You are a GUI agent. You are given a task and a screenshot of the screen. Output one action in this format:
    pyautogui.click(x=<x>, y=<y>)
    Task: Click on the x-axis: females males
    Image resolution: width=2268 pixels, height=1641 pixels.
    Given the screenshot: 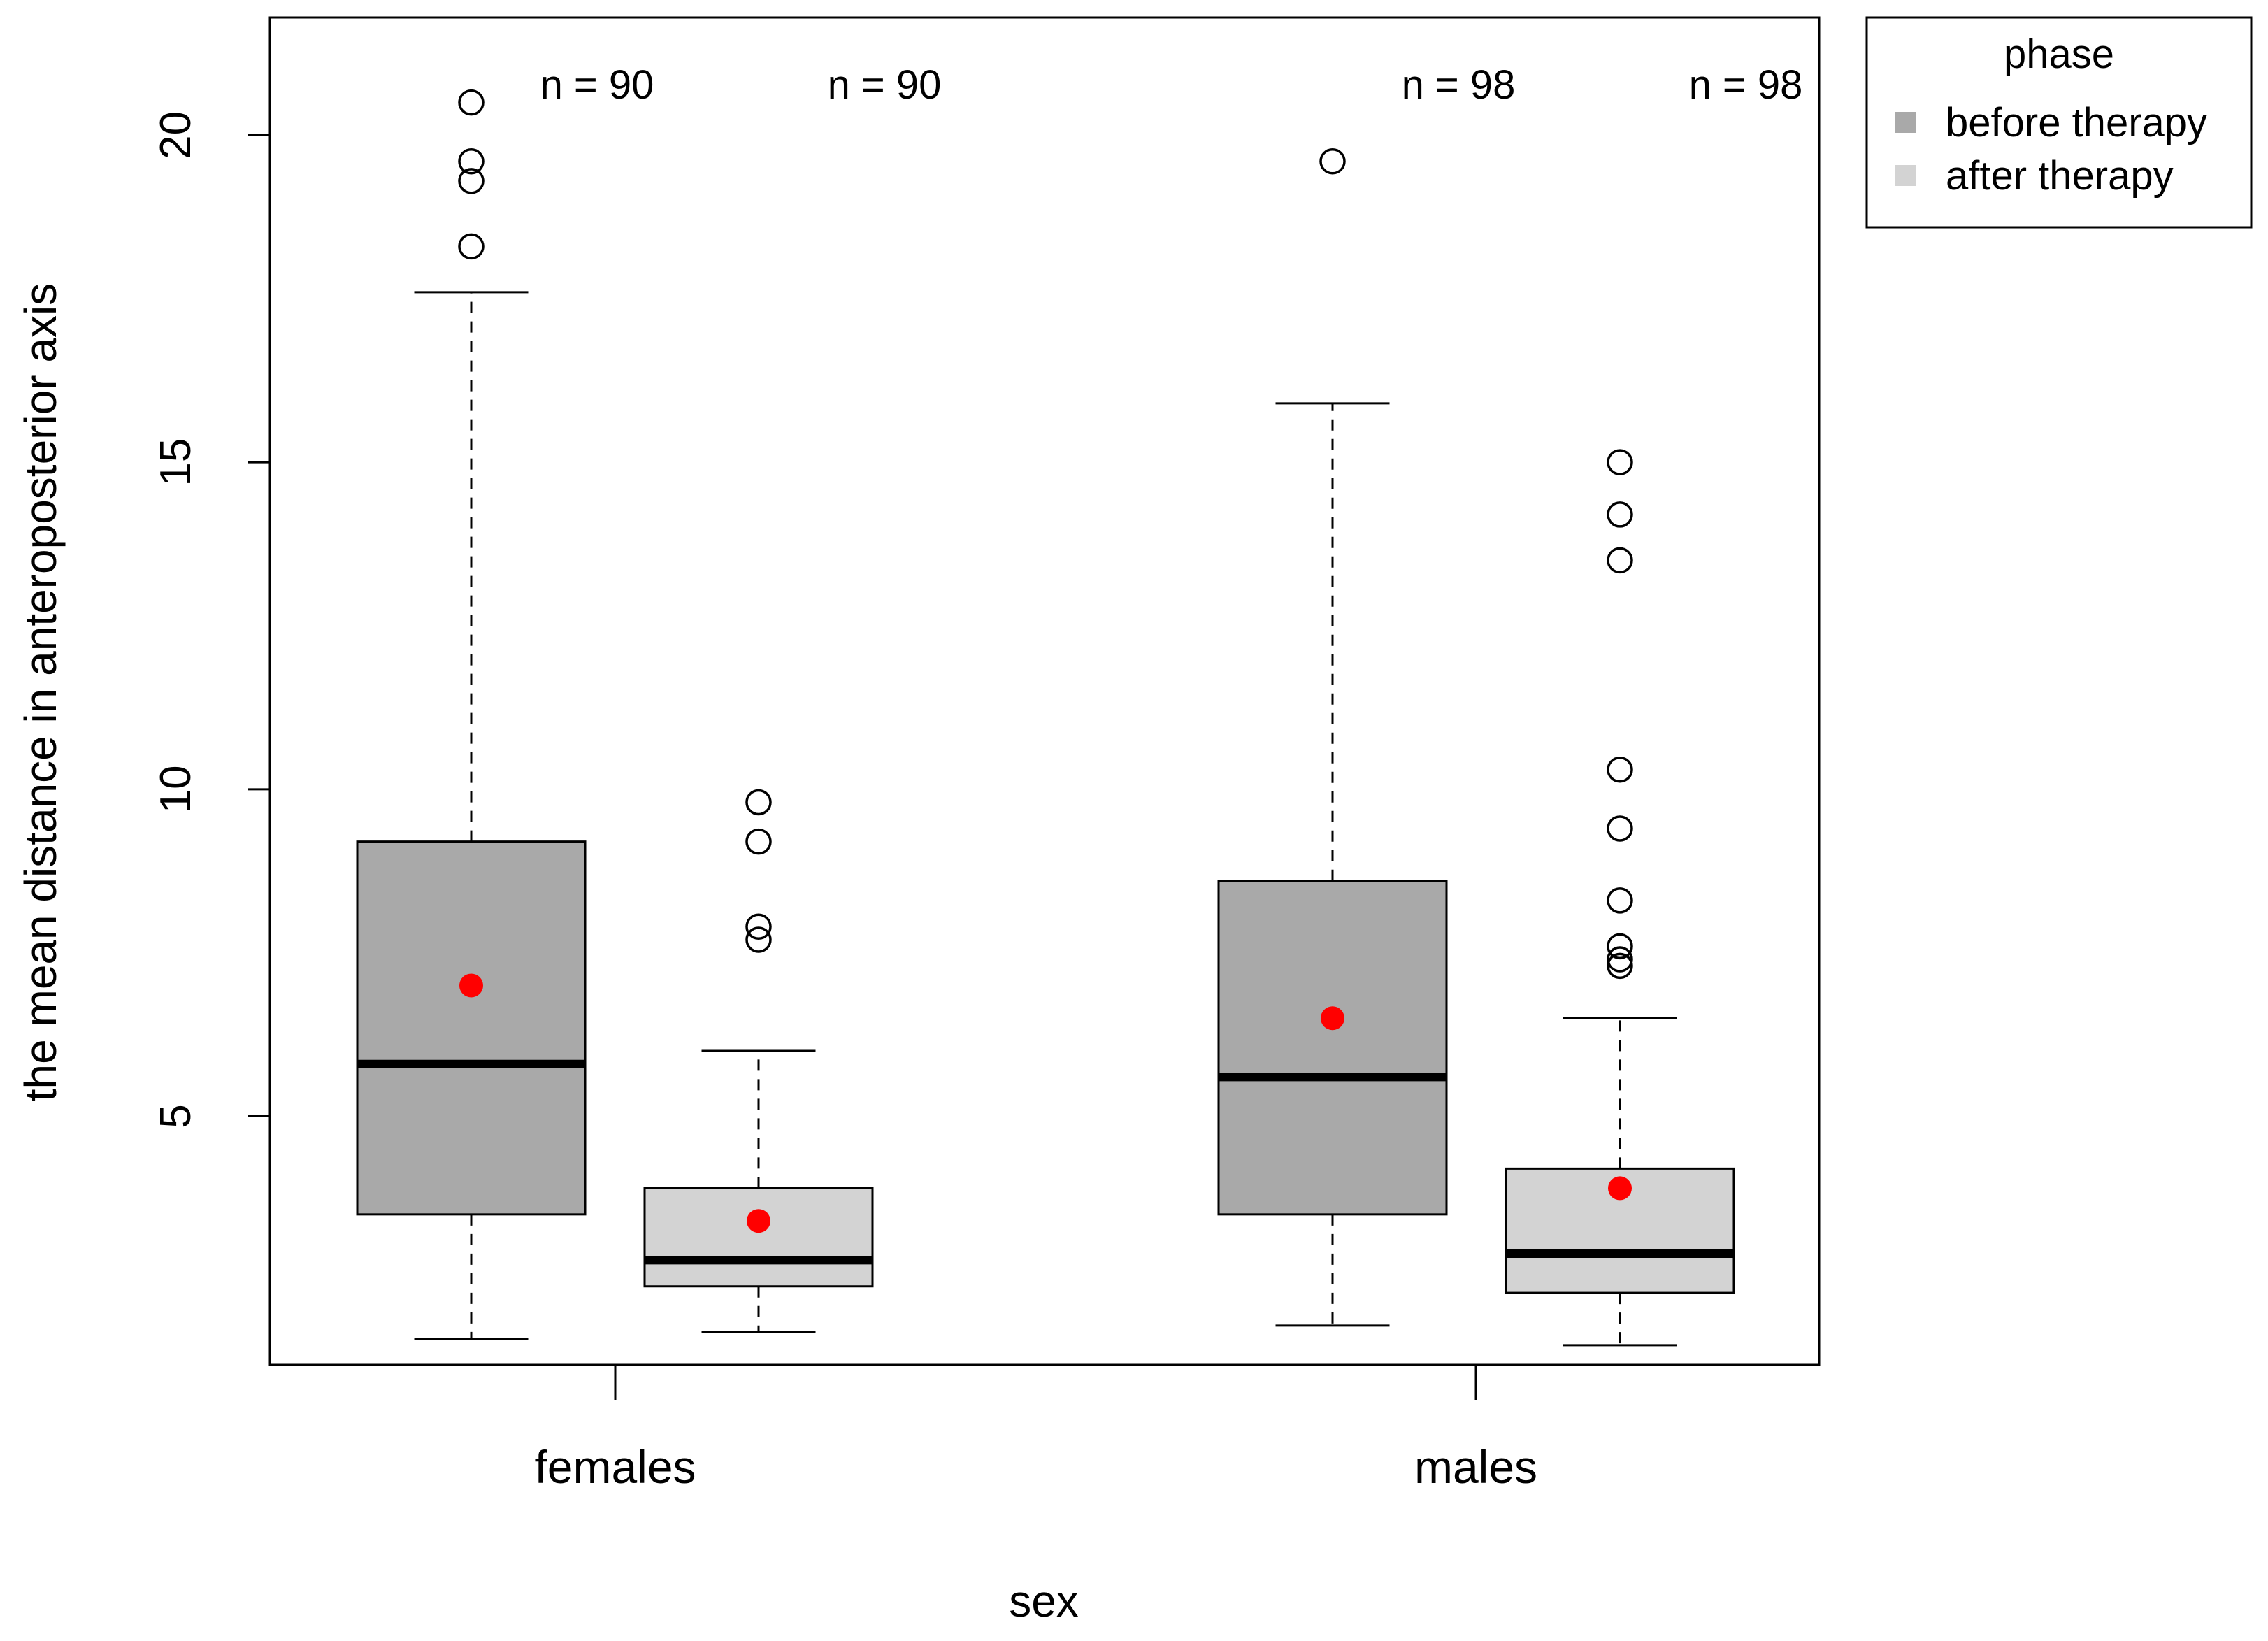 What is the action you would take?
    pyautogui.click(x=1035, y=1428)
    